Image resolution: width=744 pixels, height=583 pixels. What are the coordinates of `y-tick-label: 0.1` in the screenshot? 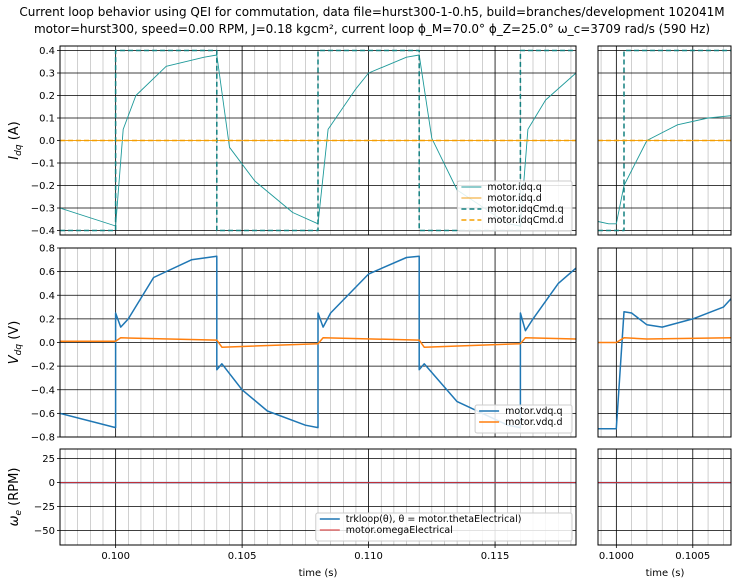 It's located at (47, 119).